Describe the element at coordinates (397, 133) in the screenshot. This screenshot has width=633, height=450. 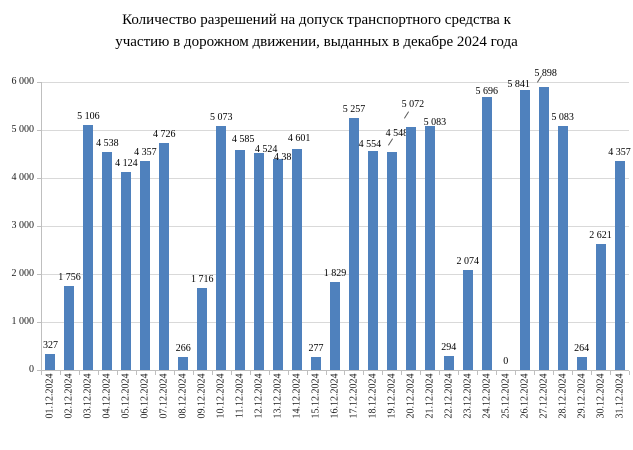
I see `bar-value-label: 4 548` at that location.